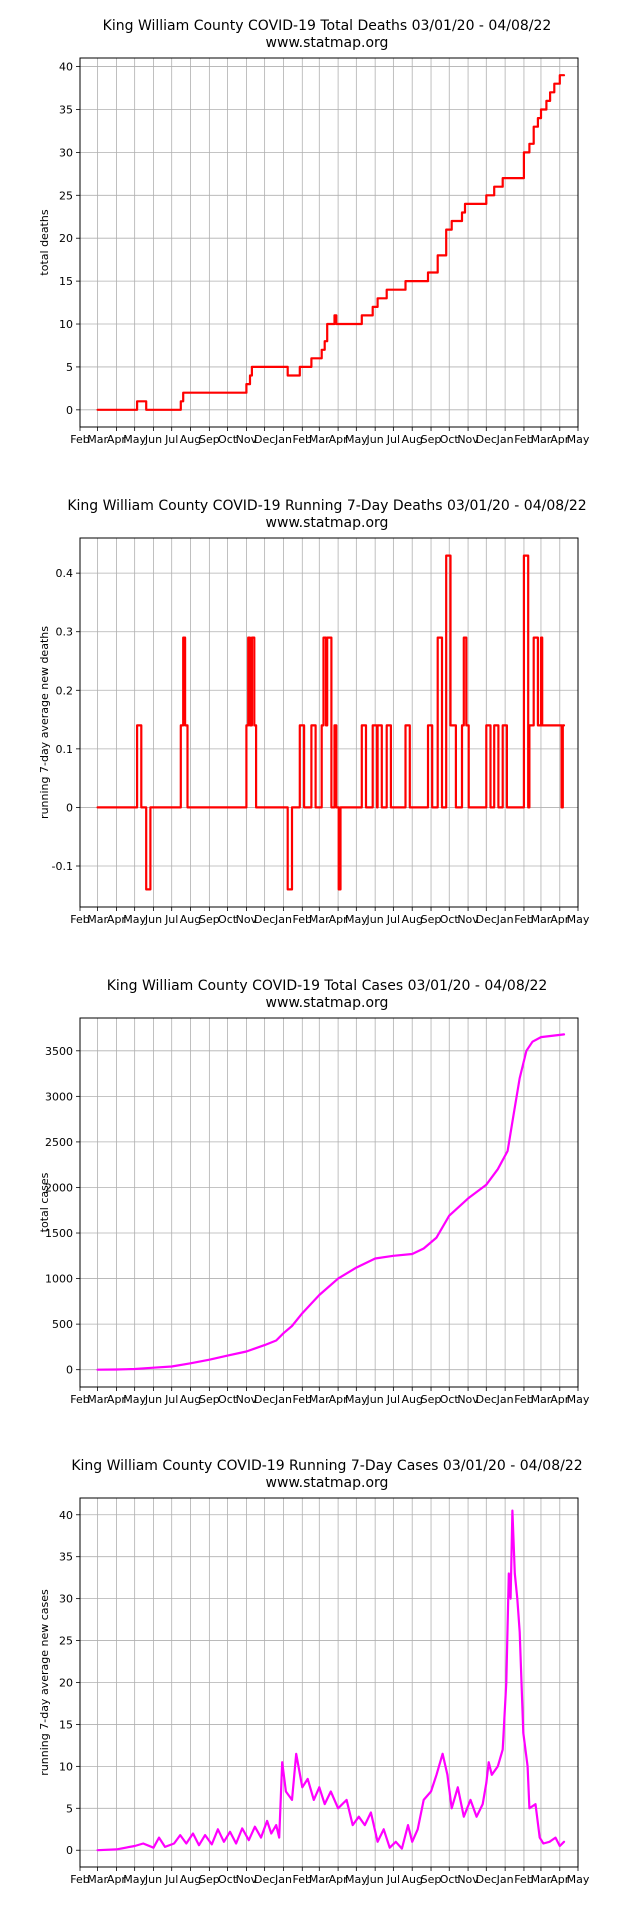  I want to click on y-tick-label: 0, so click(69, 1850).